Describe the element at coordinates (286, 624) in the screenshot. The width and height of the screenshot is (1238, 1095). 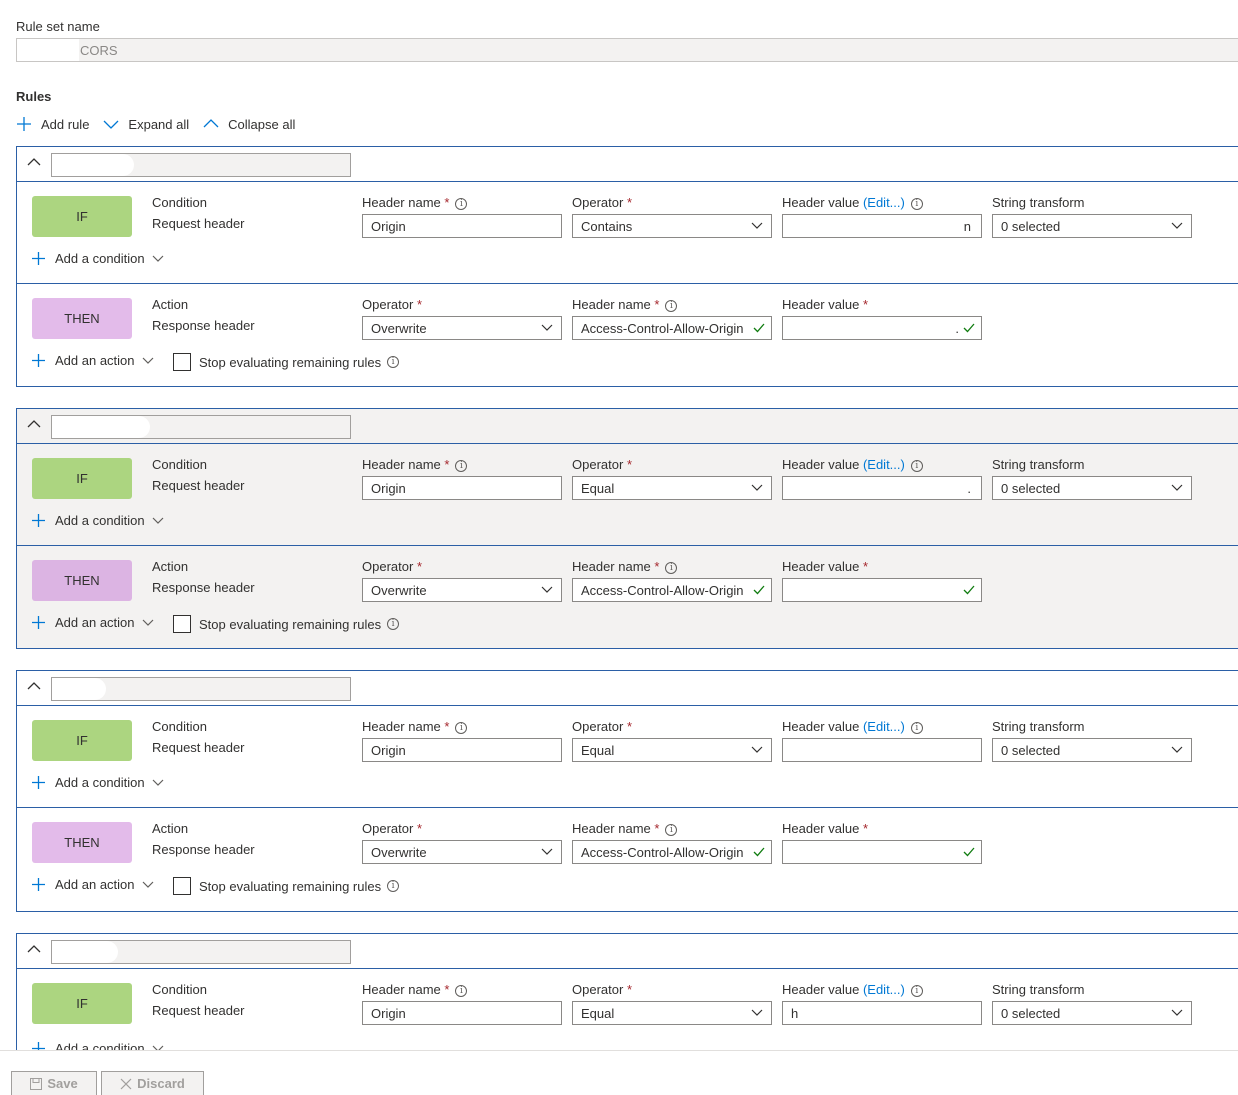
I see `stop-evaluating-option: Stop evaluating remaining rules i` at that location.